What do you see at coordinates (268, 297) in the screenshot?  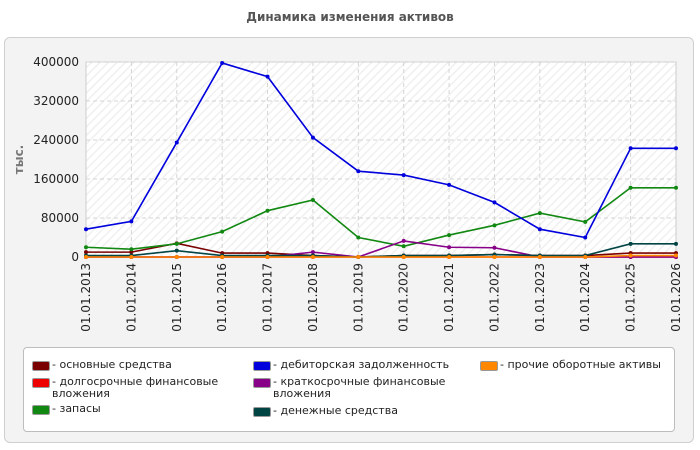 I see `x-tick-label: 01.01.2017` at bounding box center [268, 297].